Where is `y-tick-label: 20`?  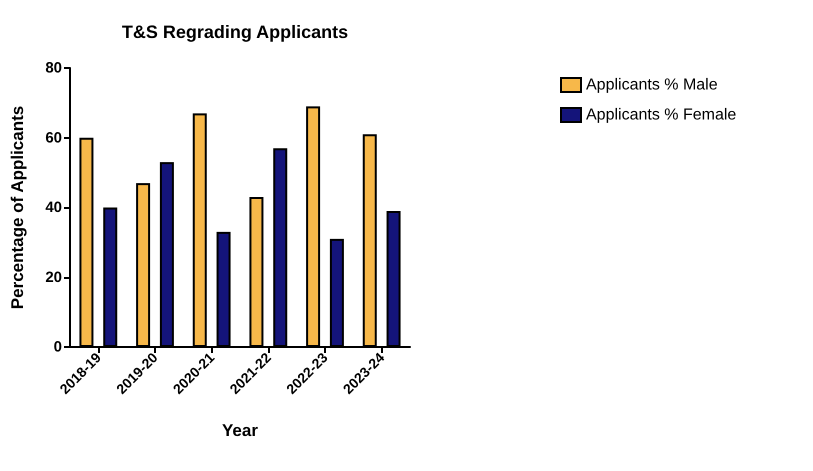
y-tick-label: 20 is located at coordinates (53, 277).